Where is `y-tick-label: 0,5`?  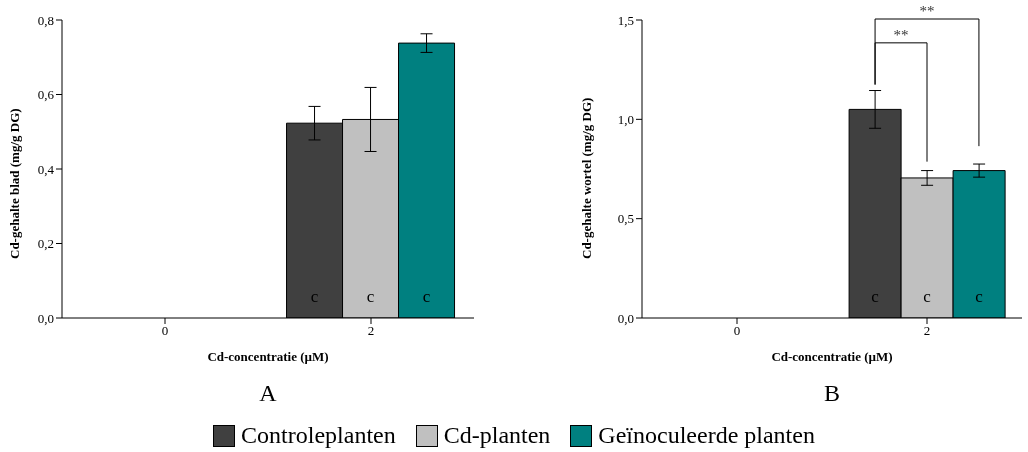 y-tick-label: 0,5 is located at coordinates (625, 219).